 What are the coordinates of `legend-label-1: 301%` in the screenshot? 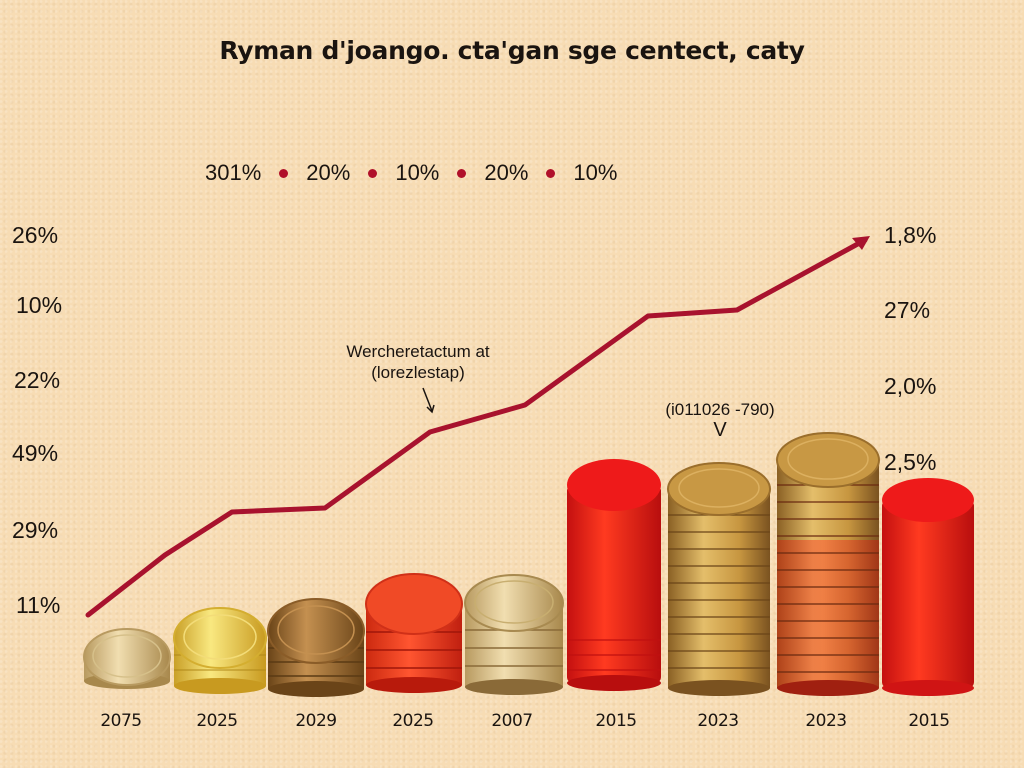 It's located at (233, 172).